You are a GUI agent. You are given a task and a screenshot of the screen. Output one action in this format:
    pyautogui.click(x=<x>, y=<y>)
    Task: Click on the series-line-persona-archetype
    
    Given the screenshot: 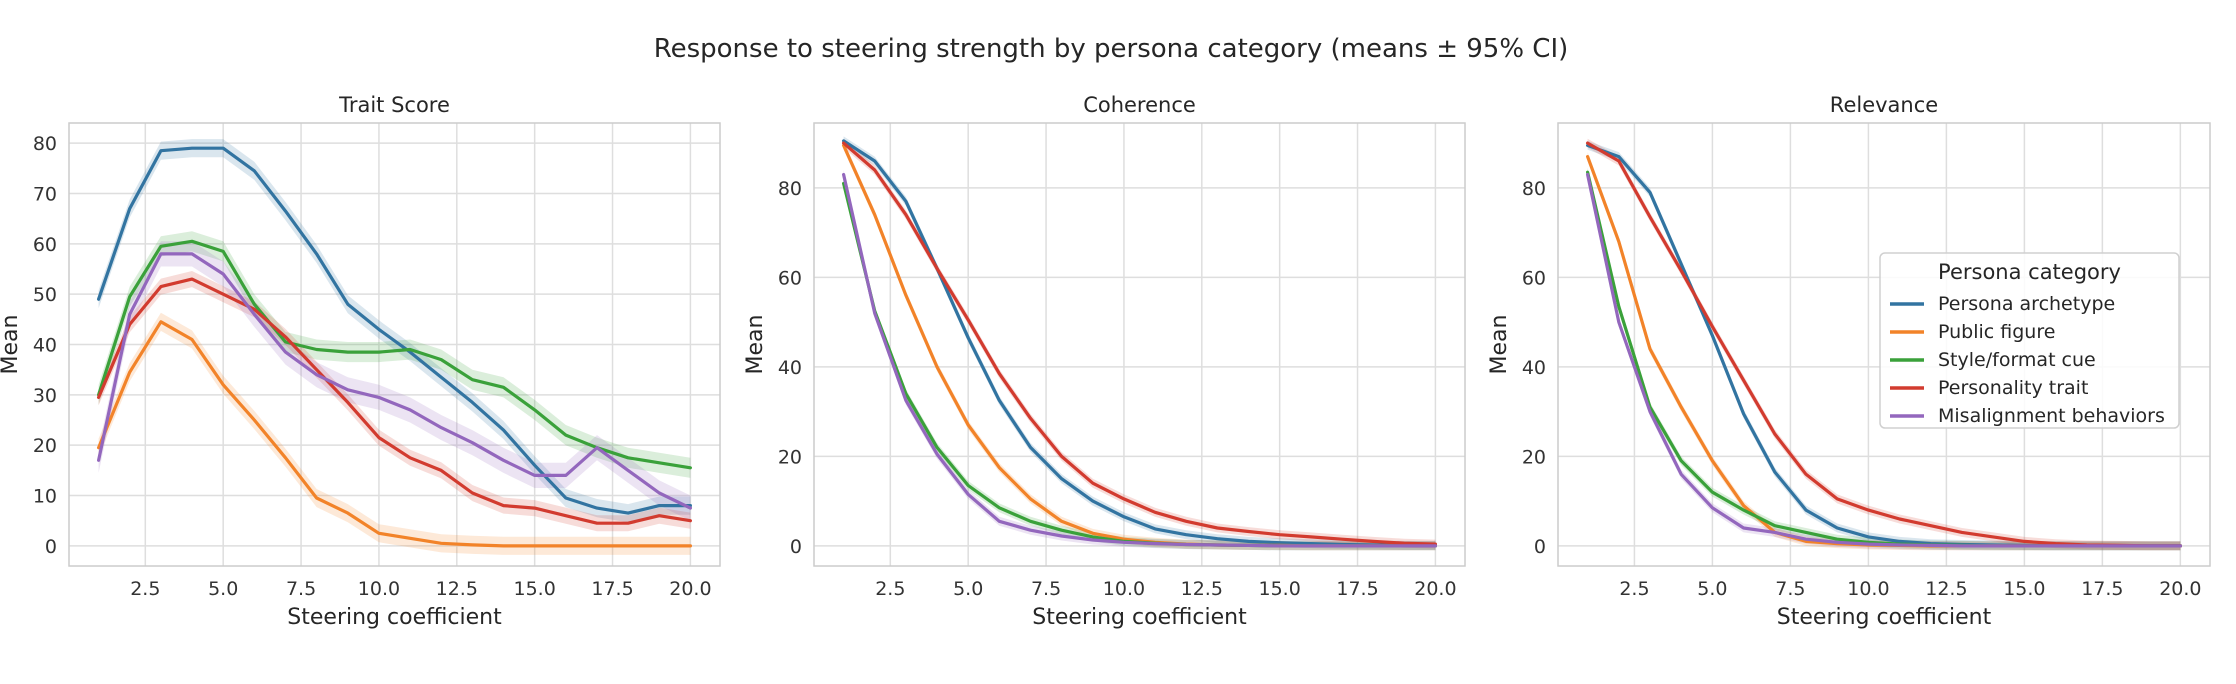 What is the action you would take?
    pyautogui.click(x=394, y=330)
    